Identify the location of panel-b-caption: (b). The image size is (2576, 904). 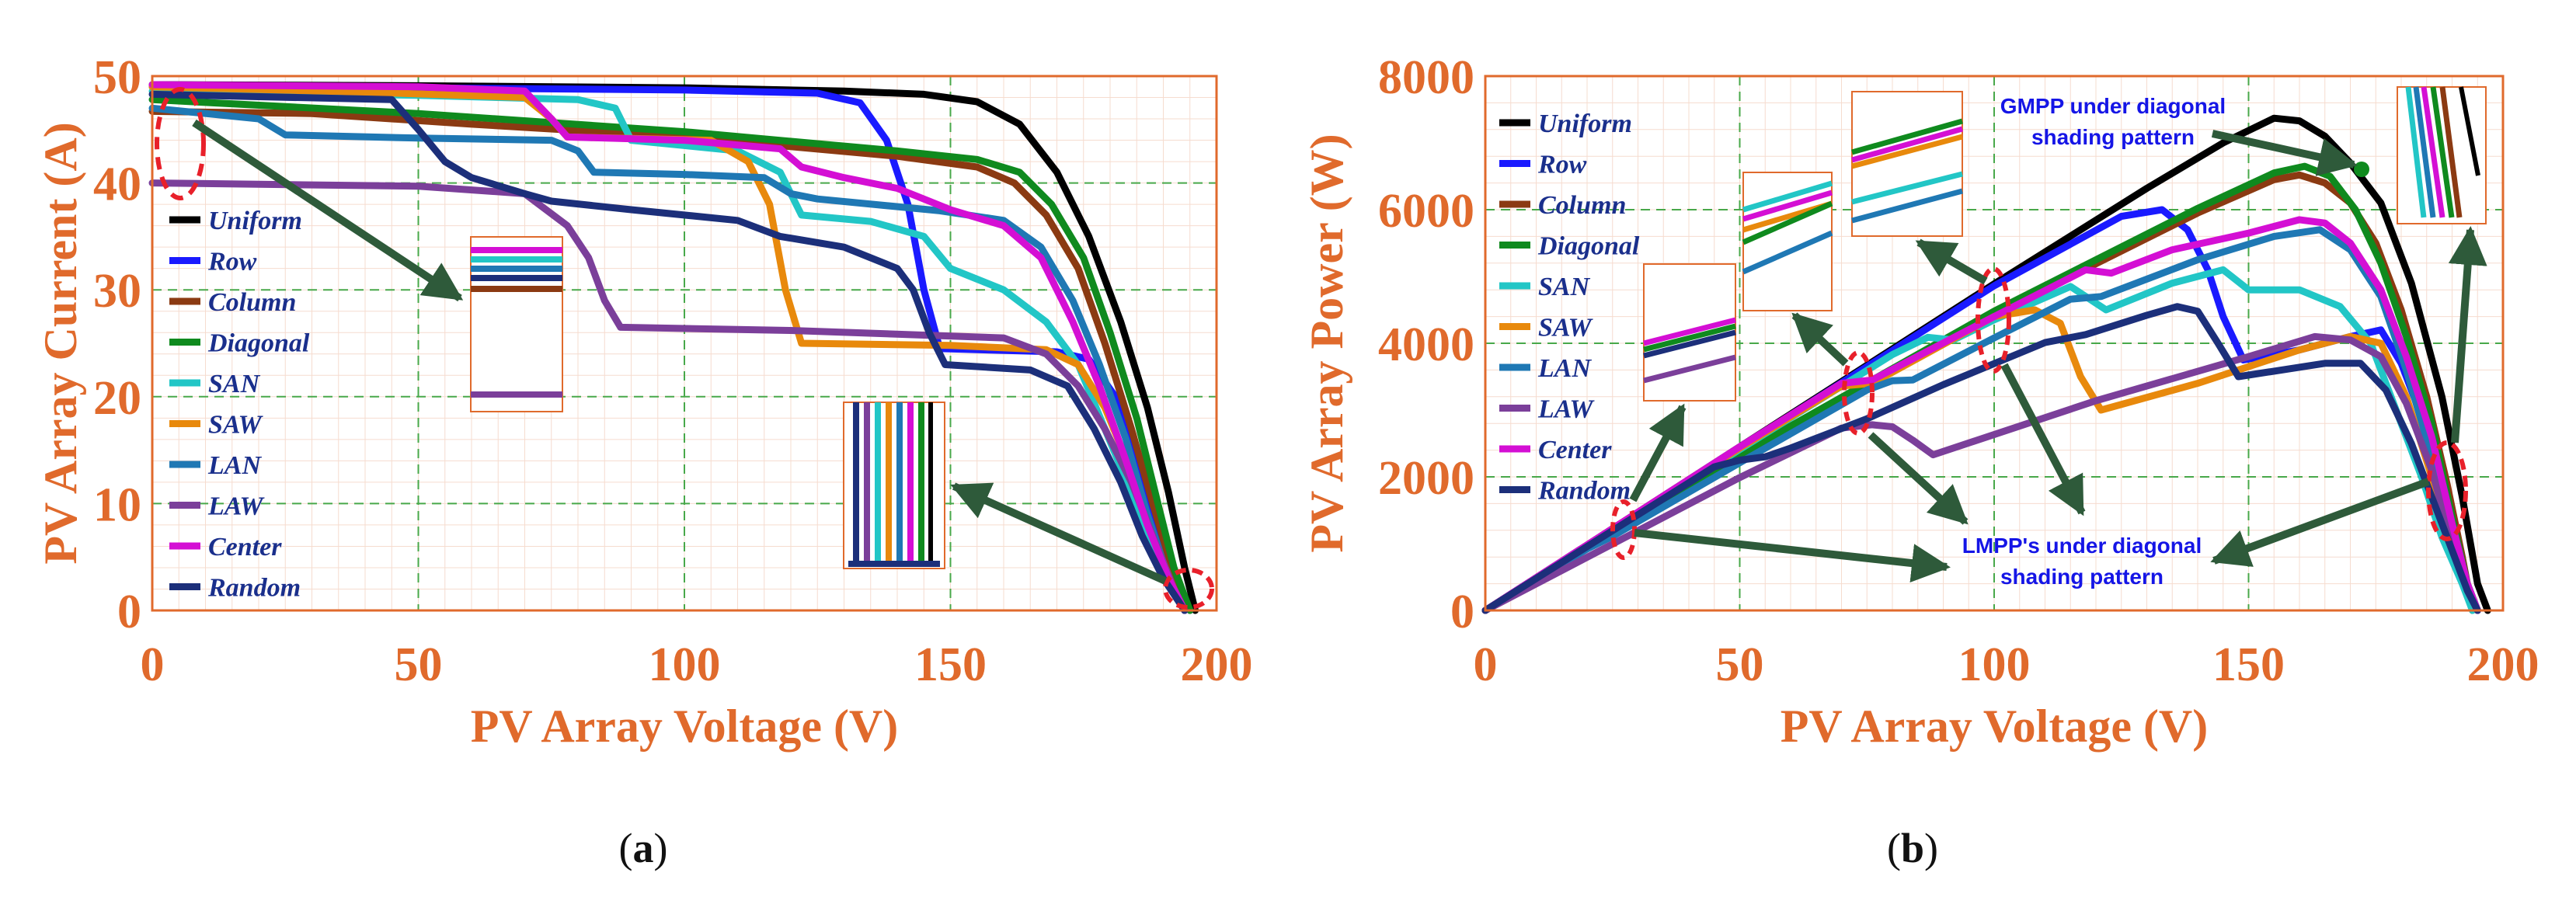
(1912, 848).